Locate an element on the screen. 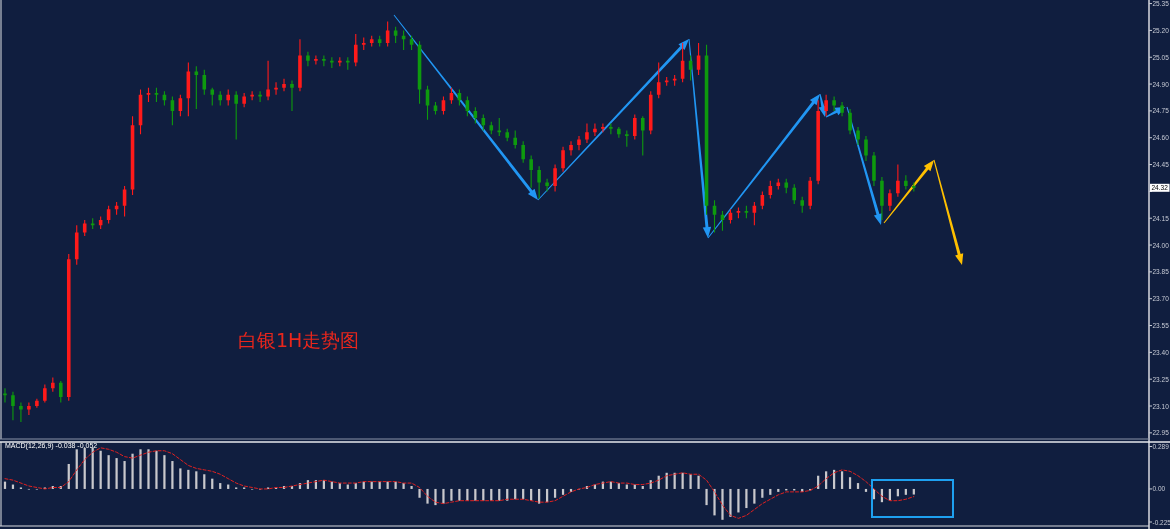  text: 白银1H走势图 is located at coordinates (299, 340).